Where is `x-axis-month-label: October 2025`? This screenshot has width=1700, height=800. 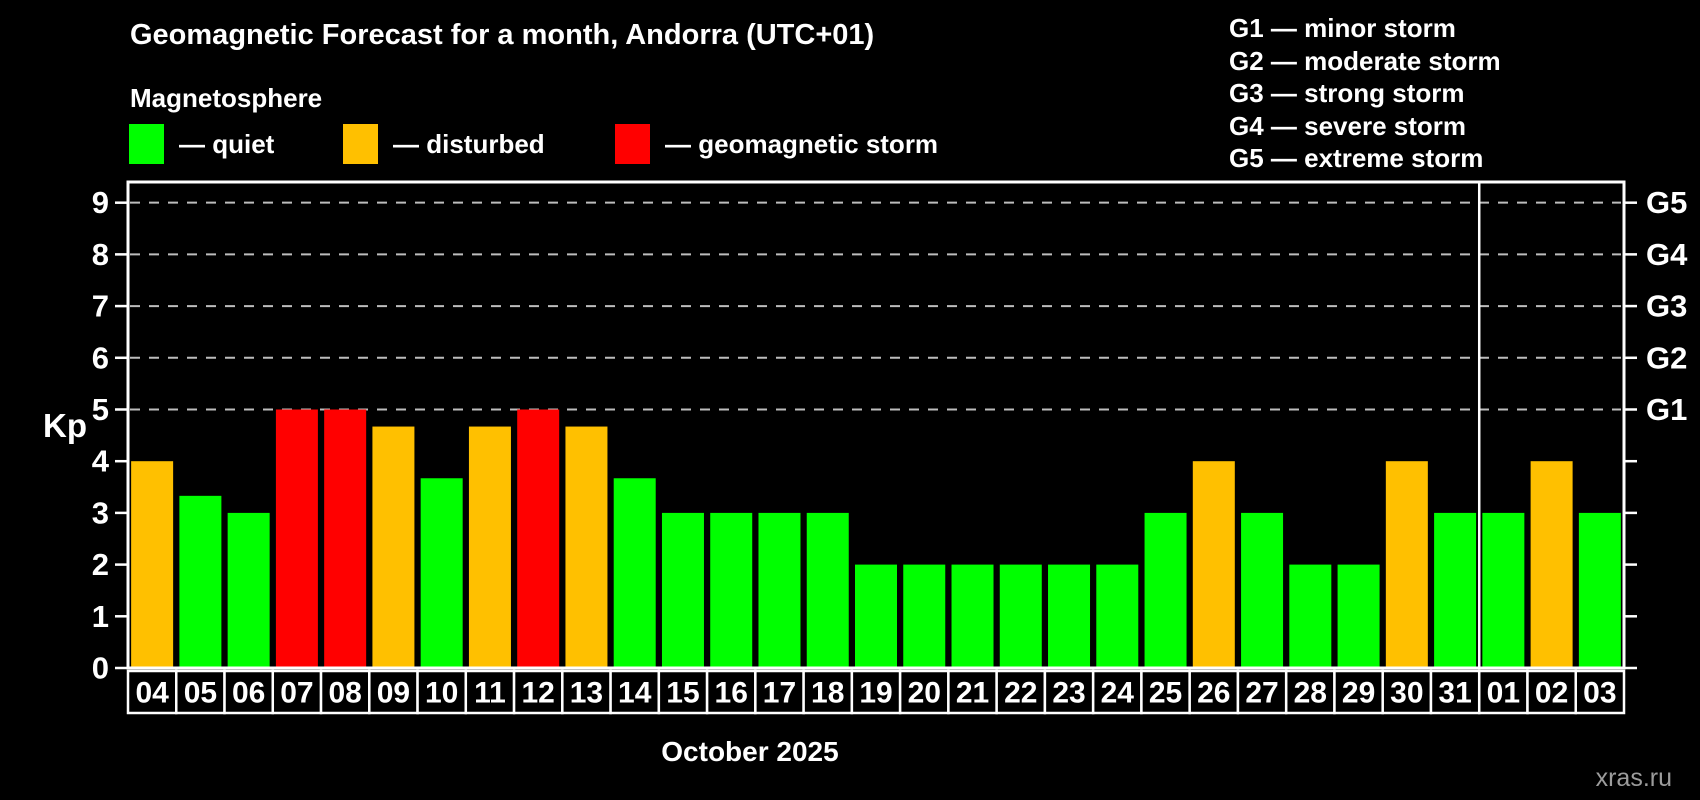
x-axis-month-label: October 2025 is located at coordinates (750, 751).